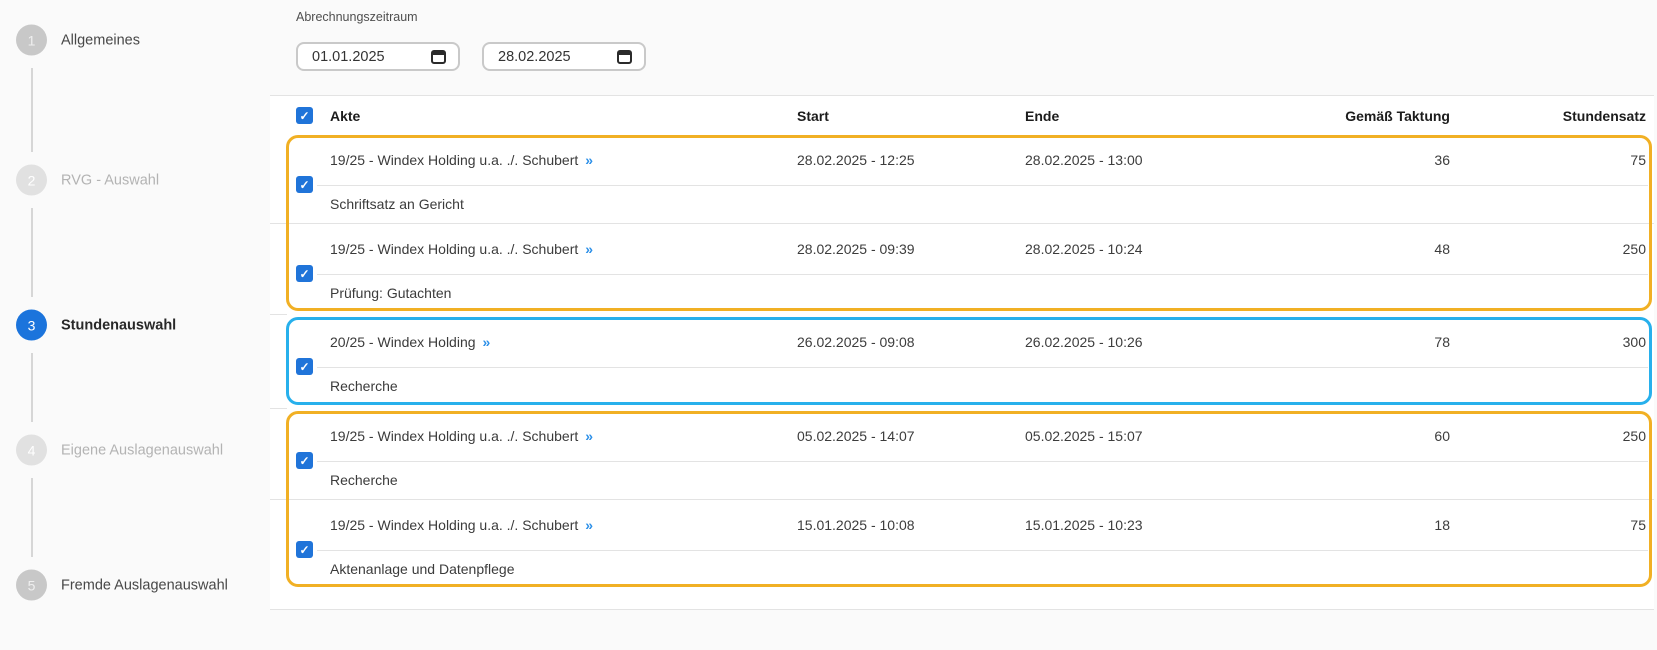 This screenshot has width=1657, height=650. What do you see at coordinates (1442, 160) in the screenshot?
I see `taktung-cell: 36` at bounding box center [1442, 160].